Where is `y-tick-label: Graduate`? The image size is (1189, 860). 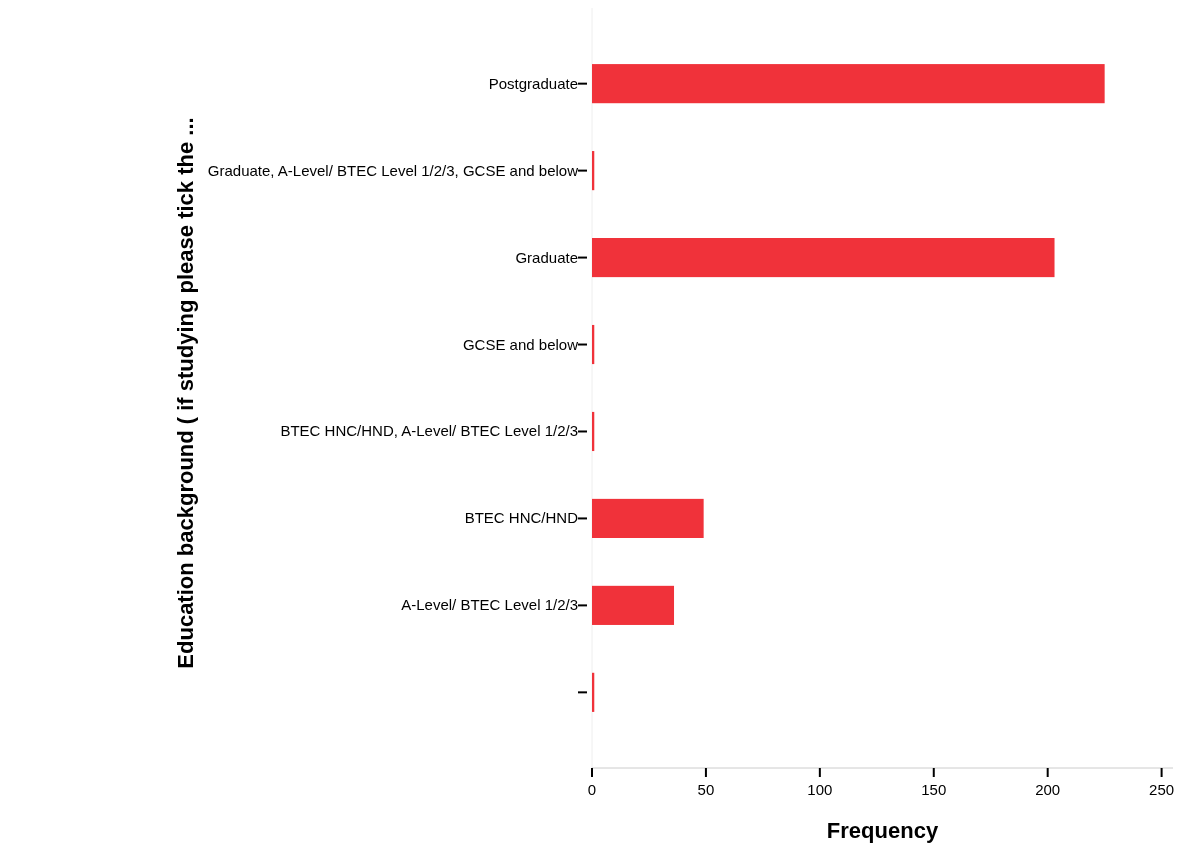
y-tick-label: Graduate is located at coordinates (546, 257).